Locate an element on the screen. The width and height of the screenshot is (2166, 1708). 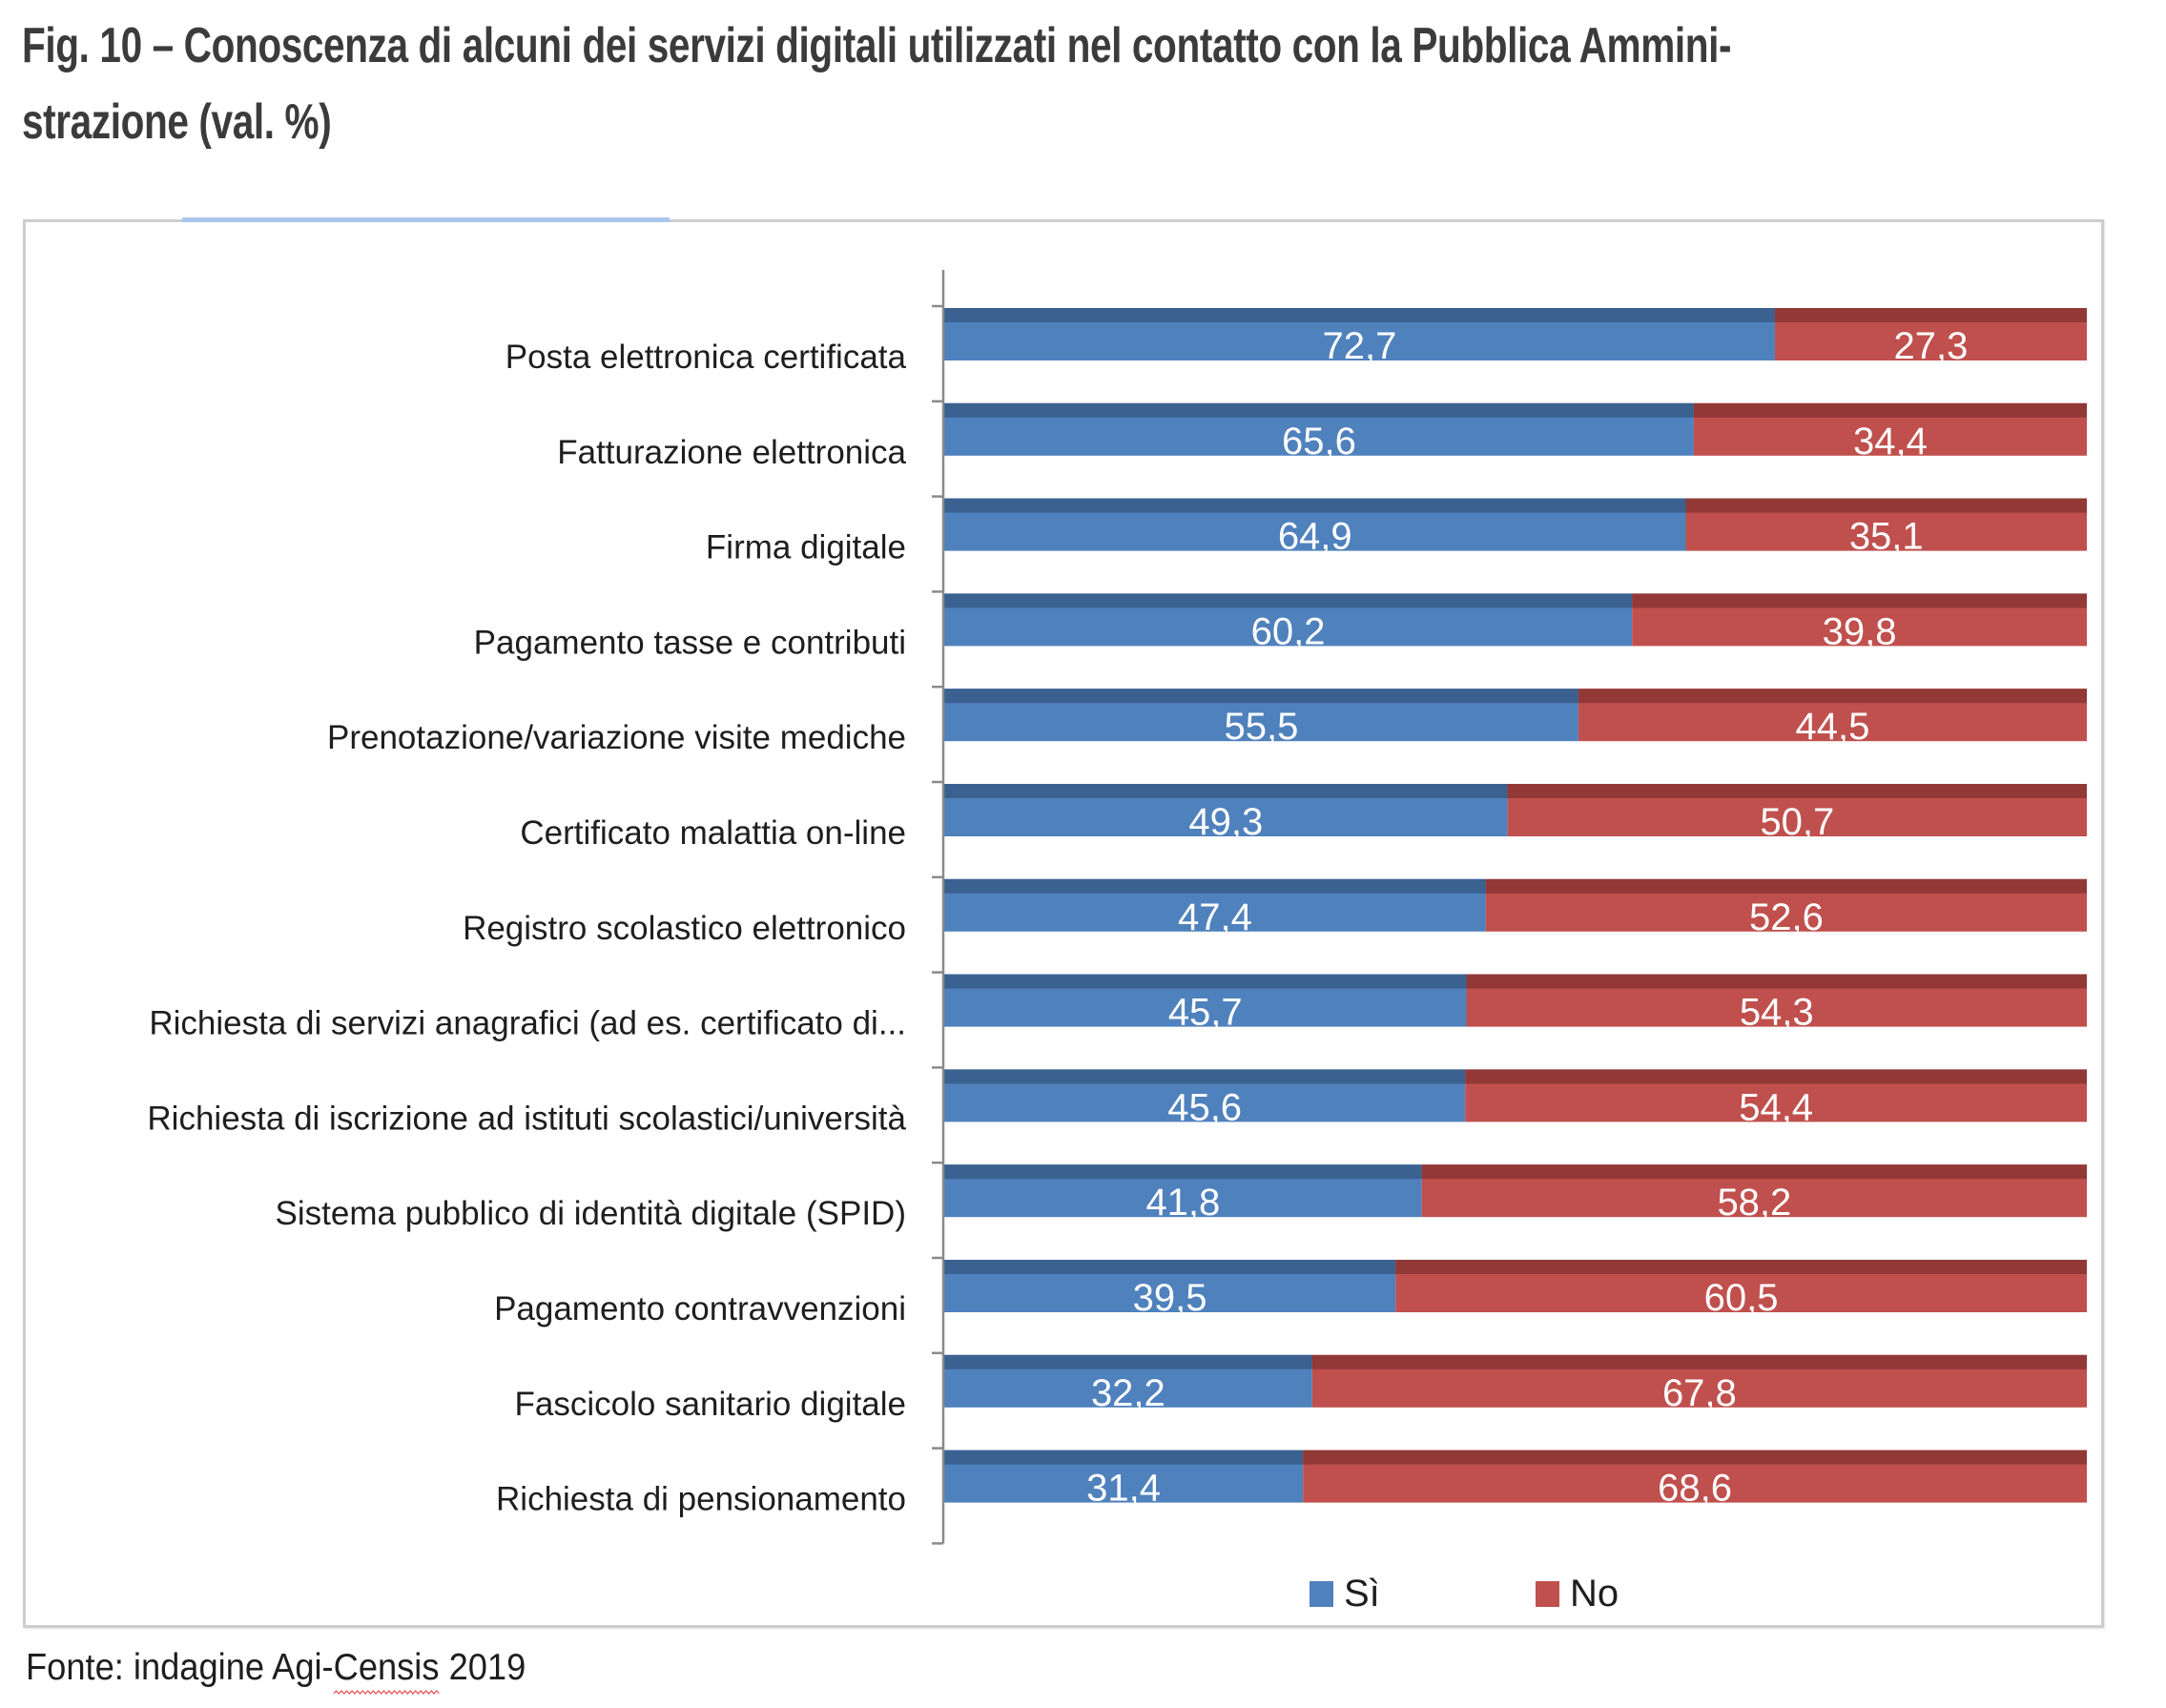
category-label: Firma digitale is located at coordinates (806, 547).